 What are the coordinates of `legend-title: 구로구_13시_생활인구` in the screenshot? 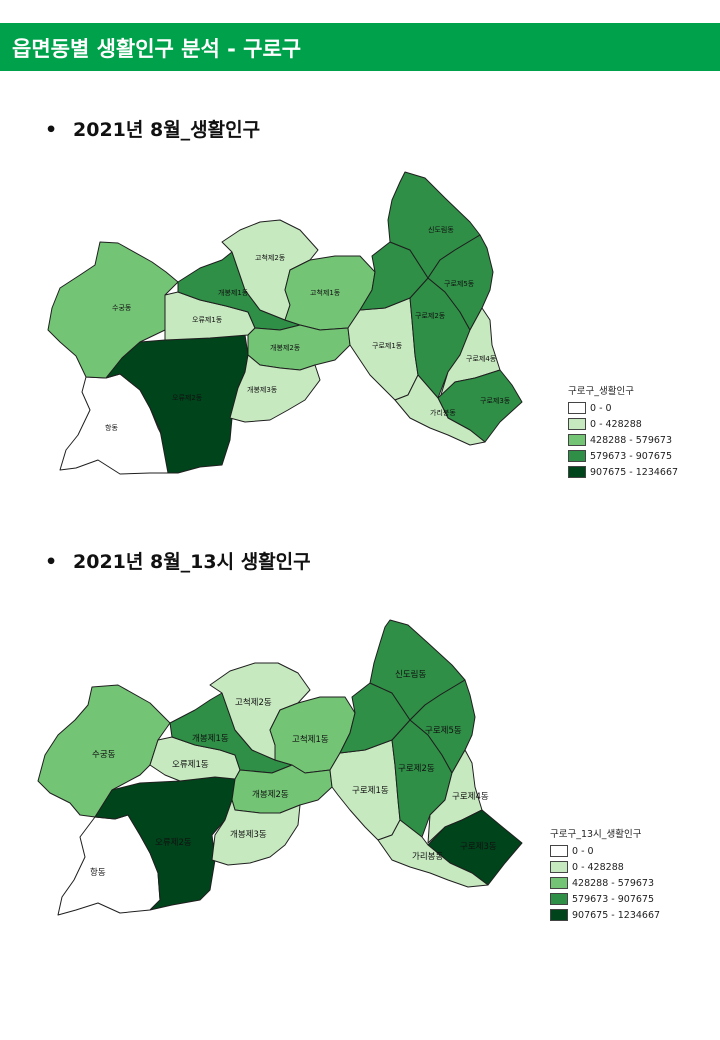 It's located at (596, 834).